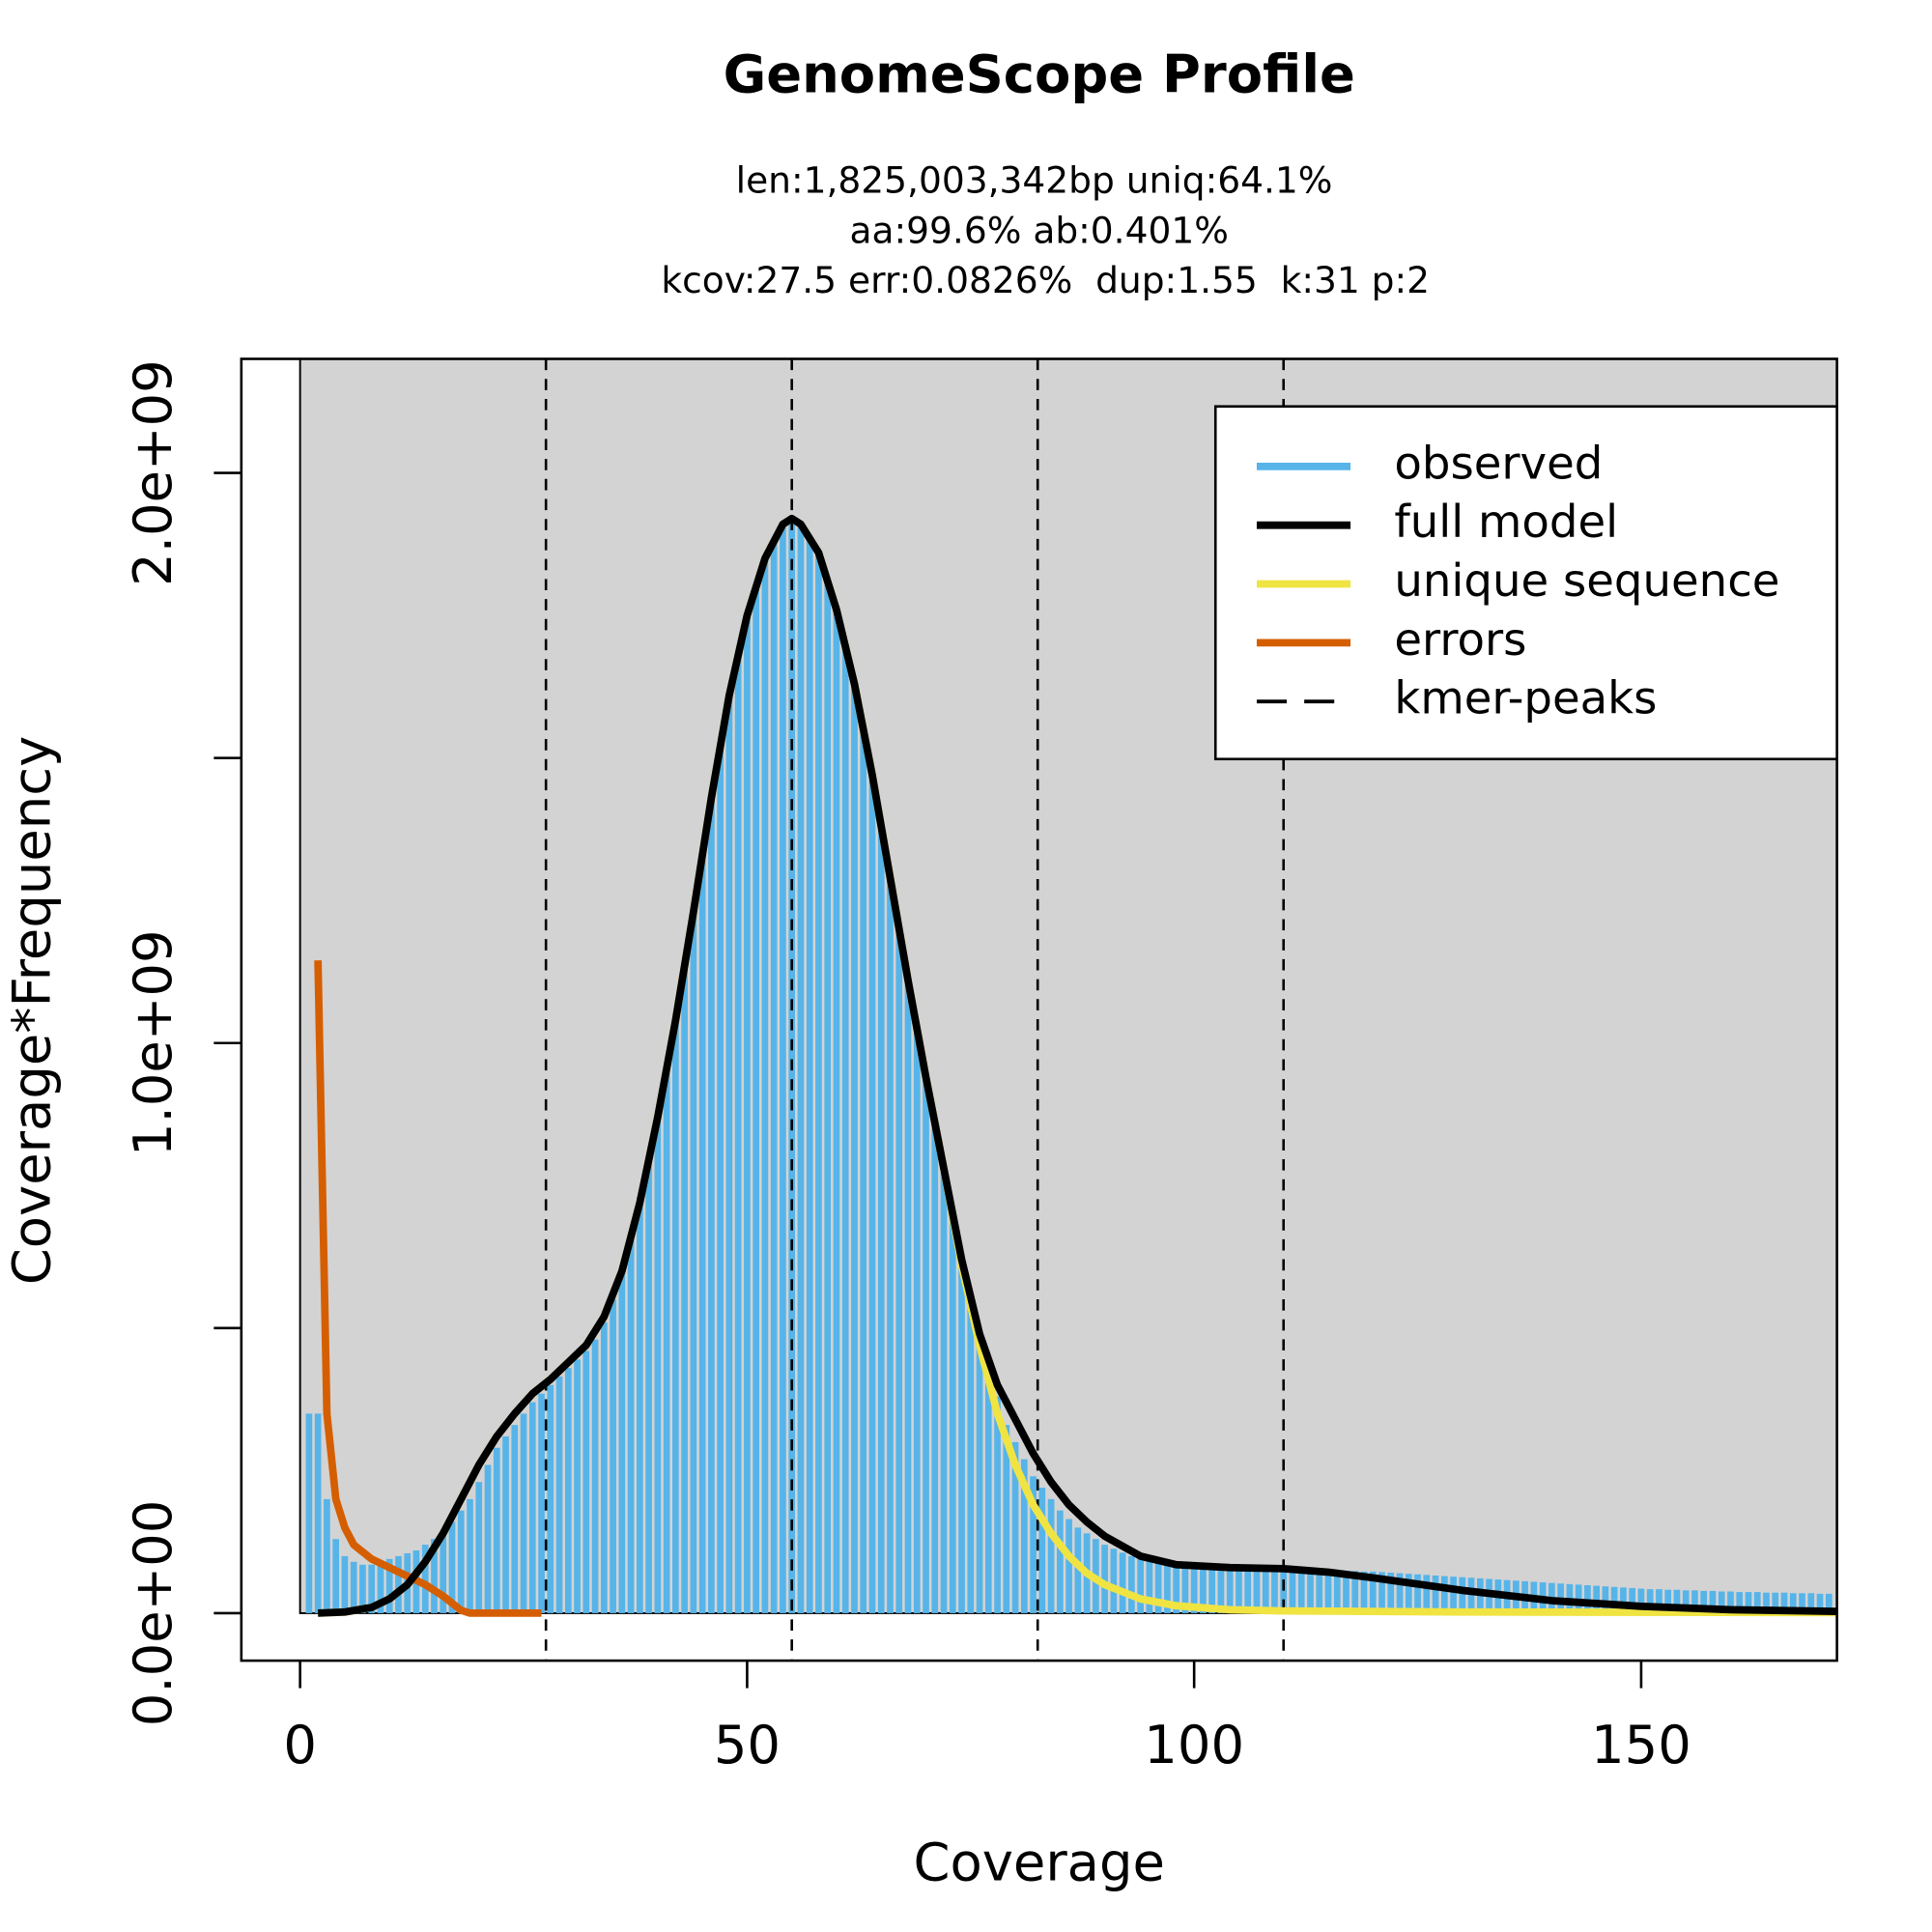 This screenshot has width=1932, height=1932. I want to click on chart-subtitle: len:1,825,003,342bp uniq:64.1%, so click(1034, 179).